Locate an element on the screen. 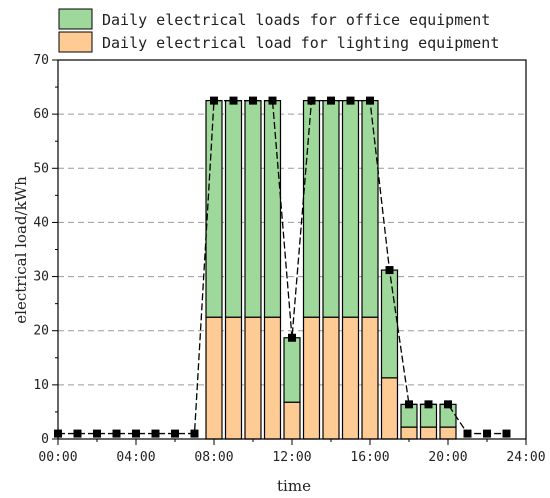 The width and height of the screenshot is (550, 498). legend-swatch-office is located at coordinates (75, 19).